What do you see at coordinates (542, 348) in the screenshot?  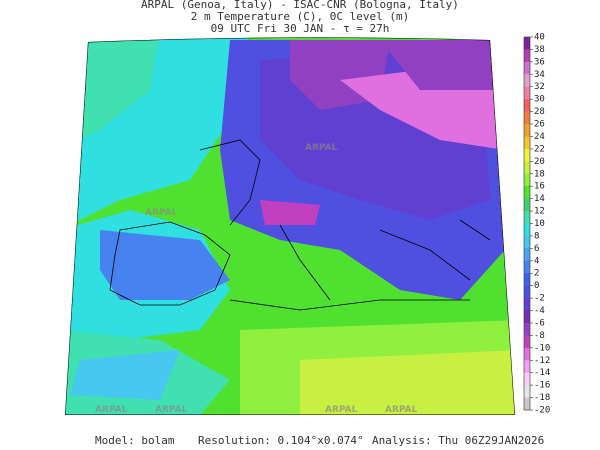 I see `colorbar-label: -10` at bounding box center [542, 348].